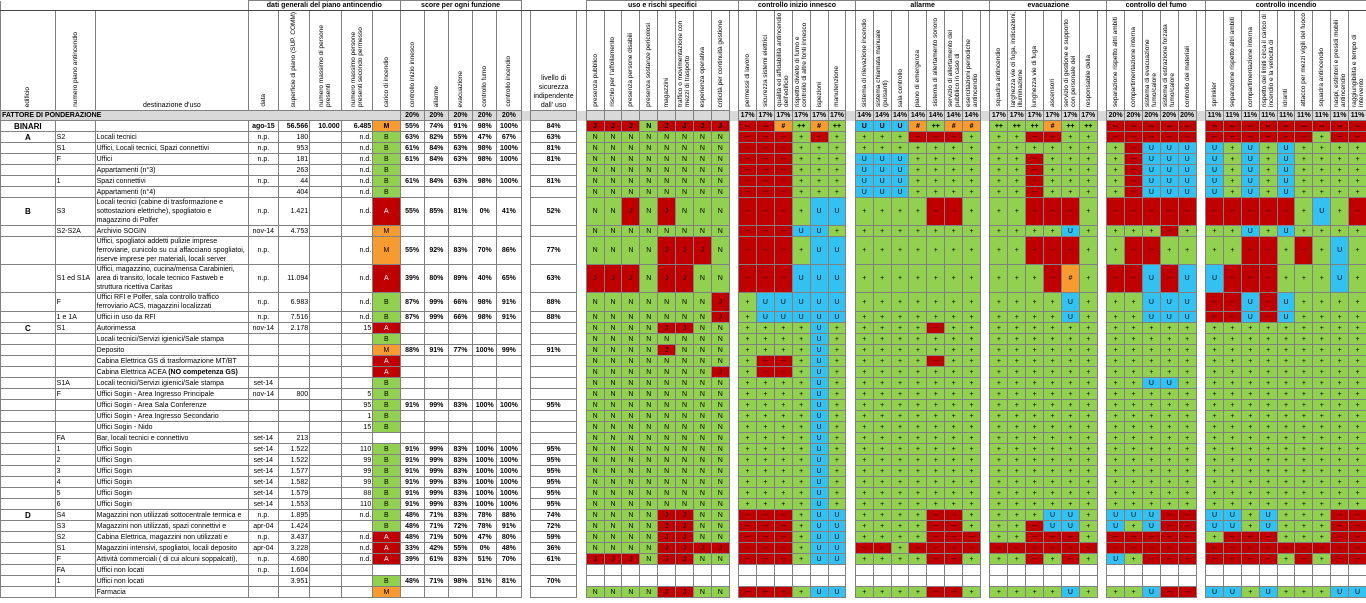  Describe the element at coordinates (819, 537) in the screenshot. I see `cell-innesco: U` at that location.